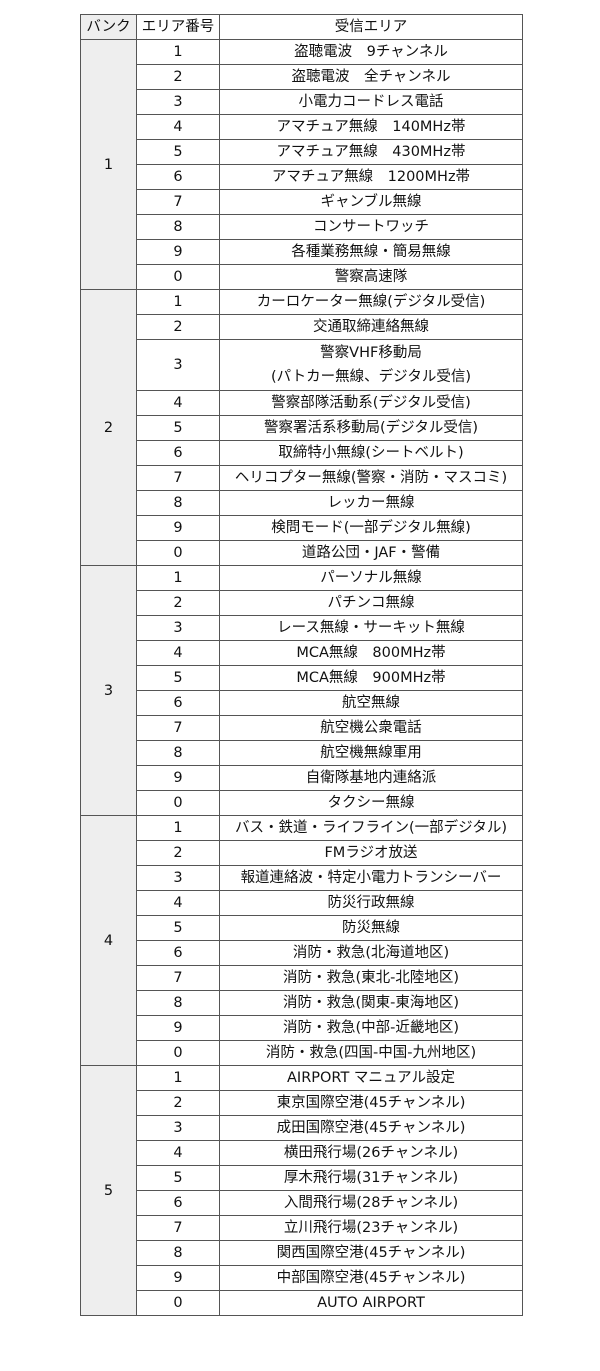  What do you see at coordinates (371, 578) in the screenshot?
I see `receive-area-cell: パーソナル無線` at bounding box center [371, 578].